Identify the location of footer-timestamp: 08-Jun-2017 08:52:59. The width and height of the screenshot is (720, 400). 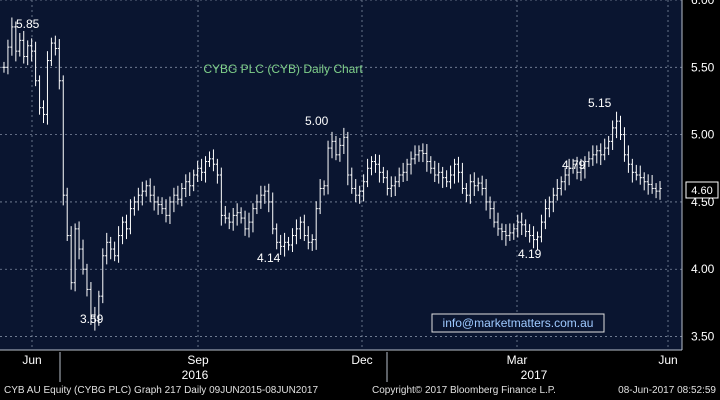
(667, 390).